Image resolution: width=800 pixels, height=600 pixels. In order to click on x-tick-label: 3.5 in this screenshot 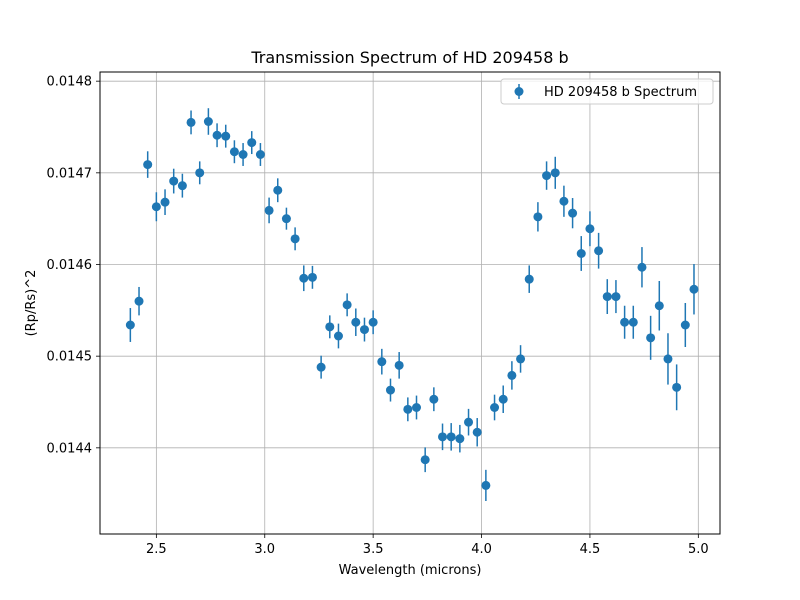, I will do `click(373, 549)`.